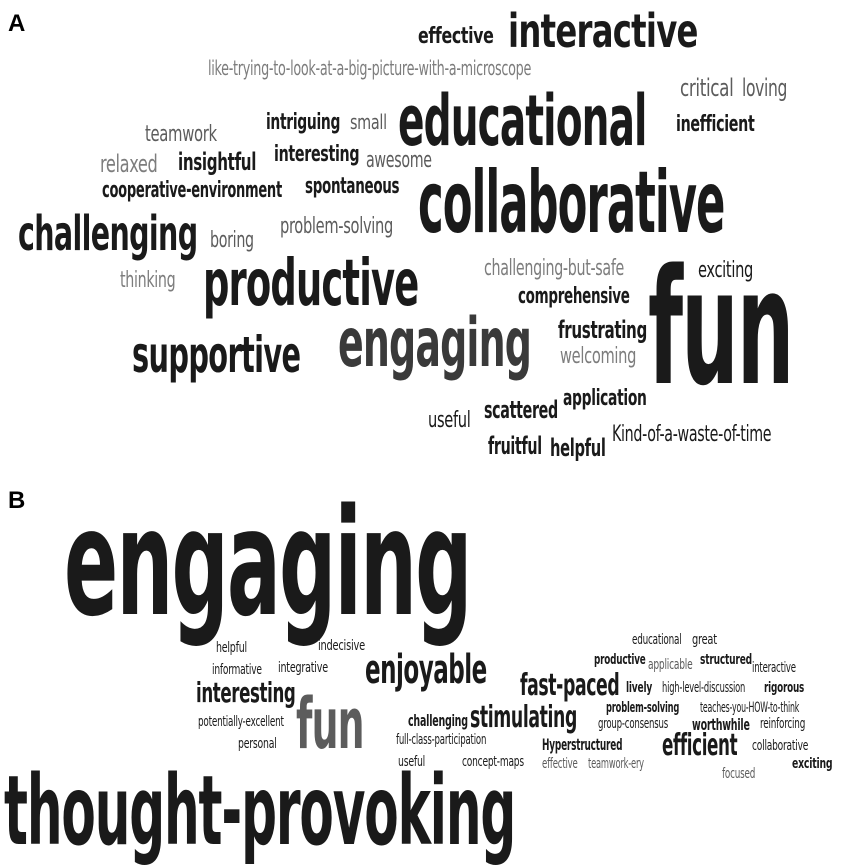 This screenshot has height=867, width=850. What do you see at coordinates (721, 724) in the screenshot?
I see `word: worthwhile` at bounding box center [721, 724].